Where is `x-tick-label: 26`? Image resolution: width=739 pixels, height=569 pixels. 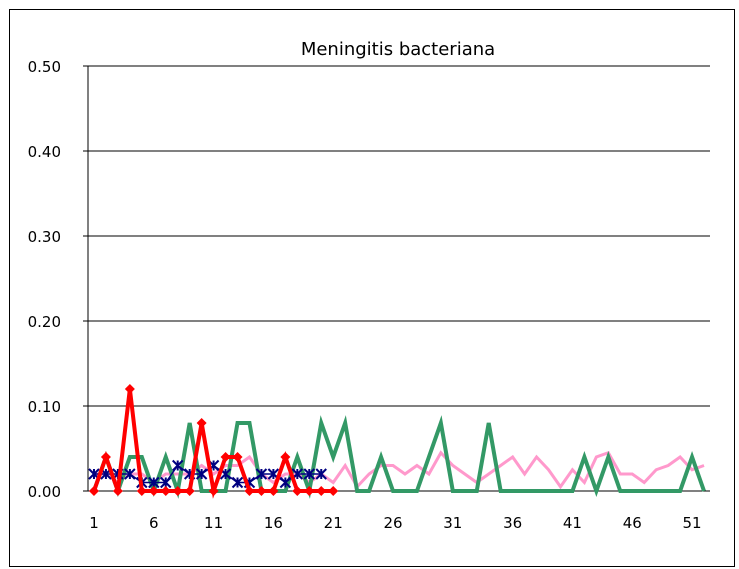 x-tick-label: 26 is located at coordinates (392, 523).